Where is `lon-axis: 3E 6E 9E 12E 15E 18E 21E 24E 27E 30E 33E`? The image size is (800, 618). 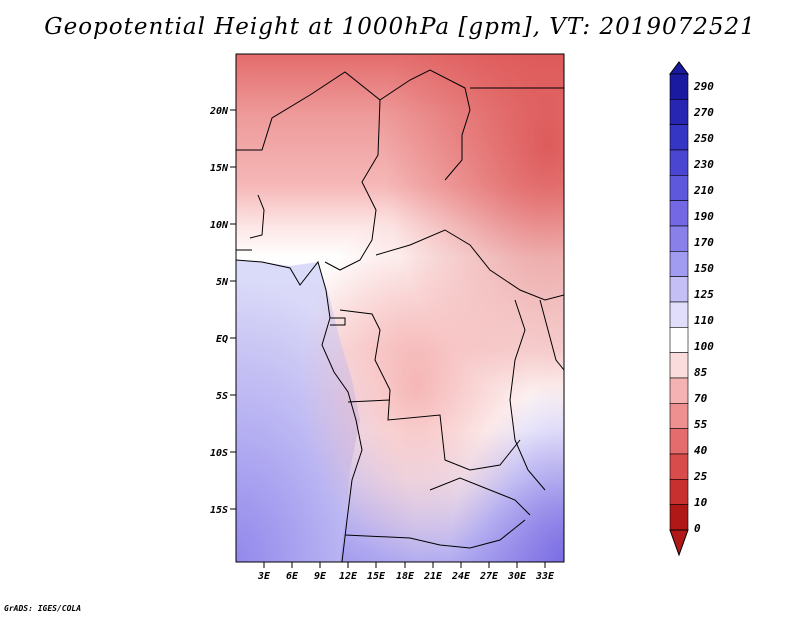
lon-axis: 3E 6E 9E 12E 15E 18E 21E 24E 27E 30E 33E is located at coordinates (406, 572).